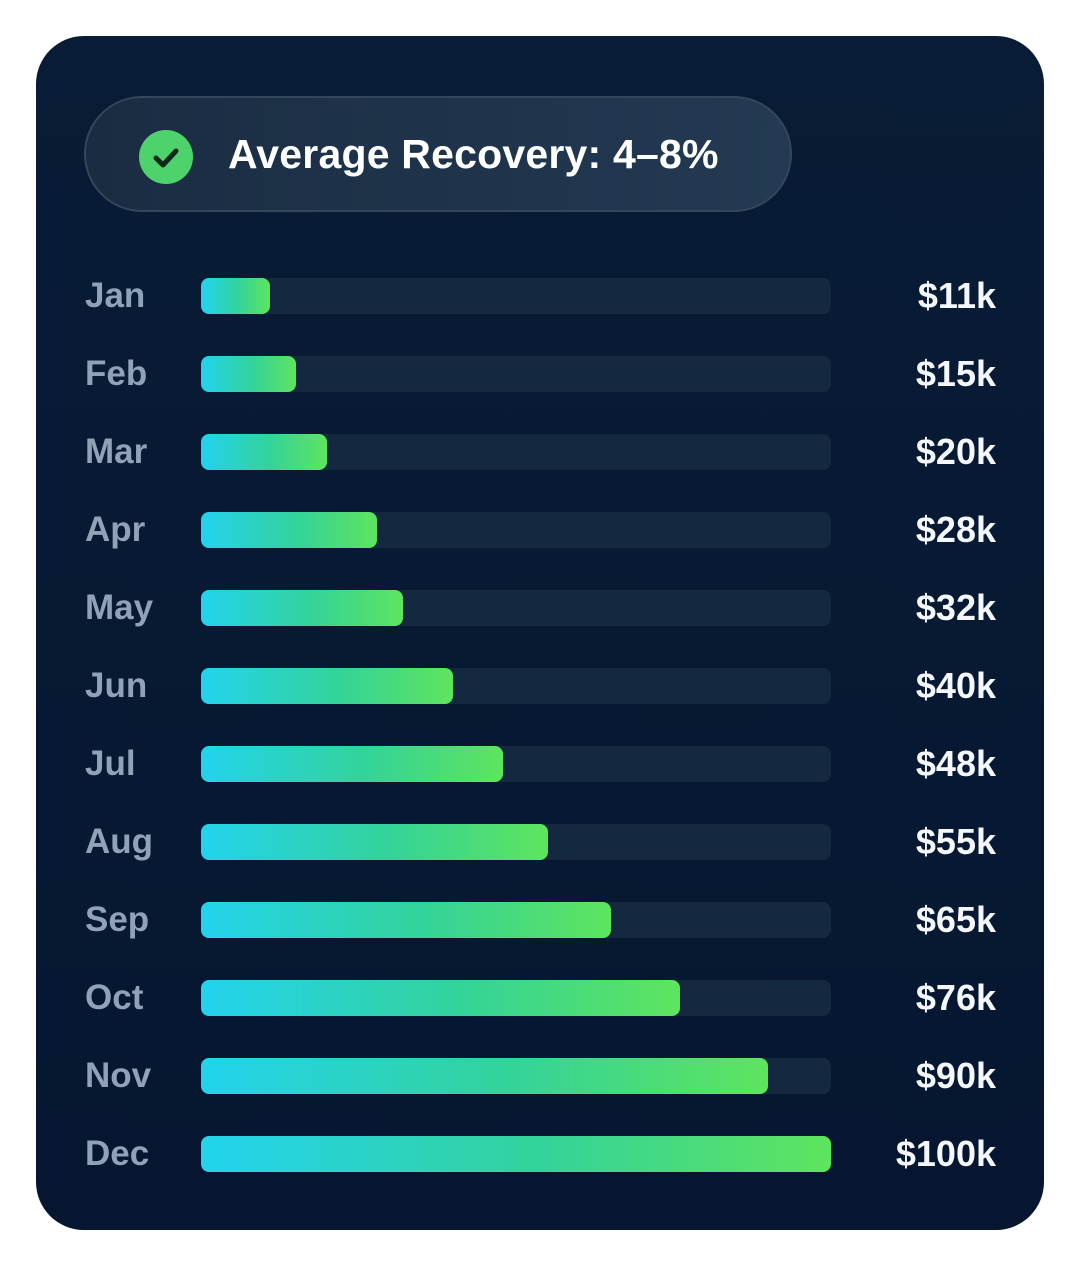 This screenshot has height=1266, width=1080. I want to click on bar-row-jul: Jul $48k, so click(540, 764).